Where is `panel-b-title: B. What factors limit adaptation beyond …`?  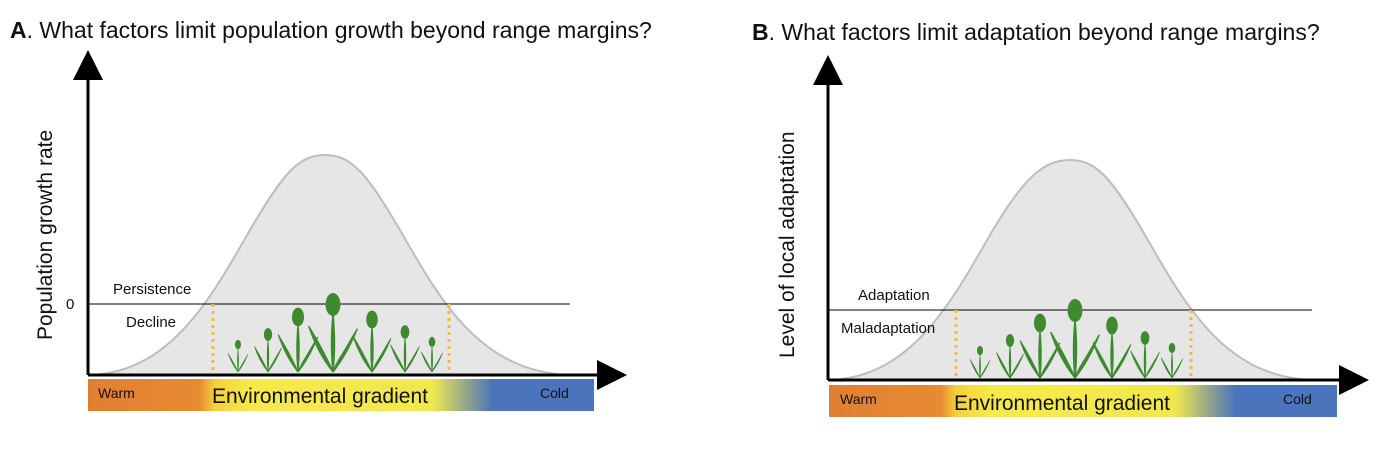 panel-b-title: B. What factors limit adaptation beyond … is located at coordinates (1036, 32).